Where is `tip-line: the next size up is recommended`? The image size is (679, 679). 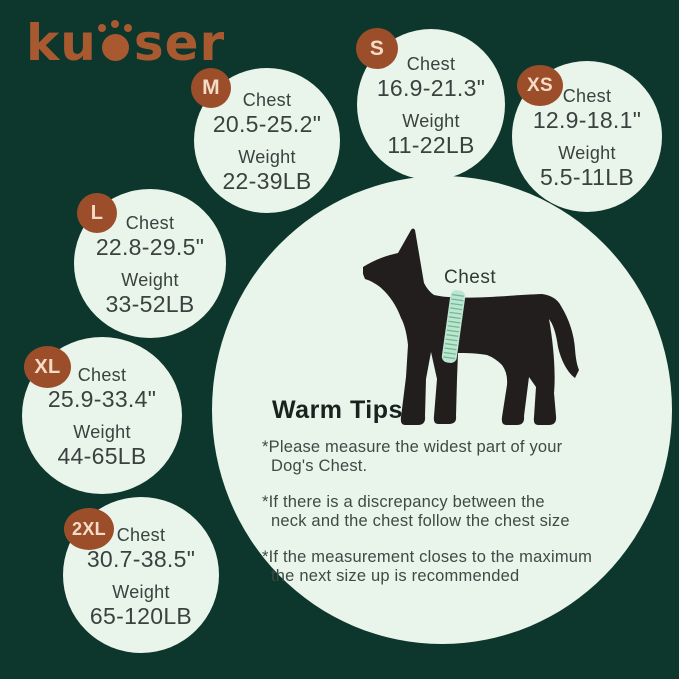
tip-line: the next size up is recommended is located at coordinates (395, 576).